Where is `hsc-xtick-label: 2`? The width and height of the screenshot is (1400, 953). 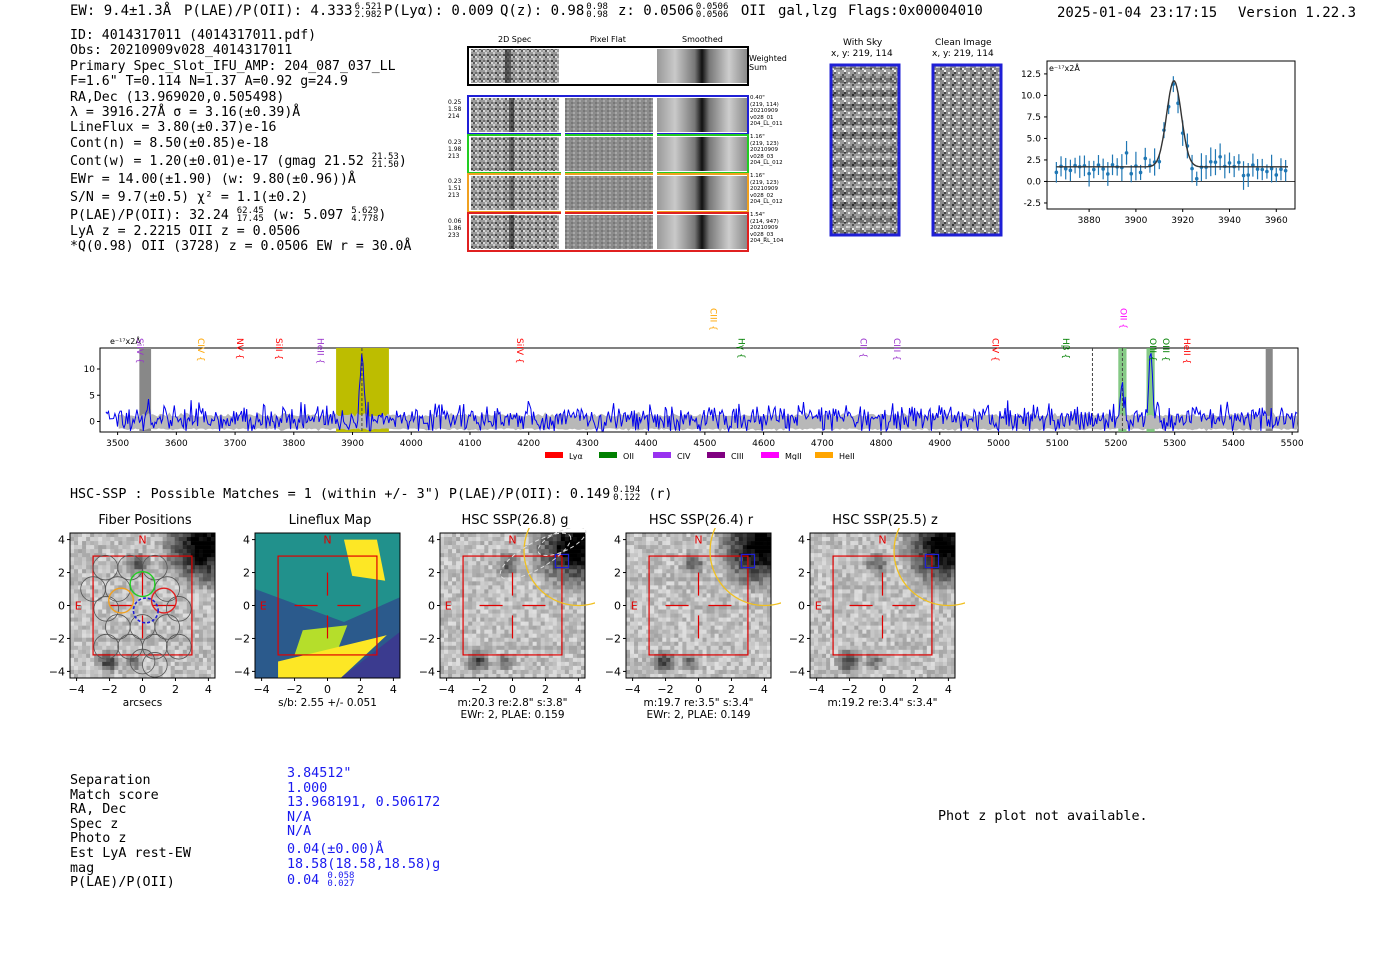 hsc-xtick-label: 2 is located at coordinates (175, 689).